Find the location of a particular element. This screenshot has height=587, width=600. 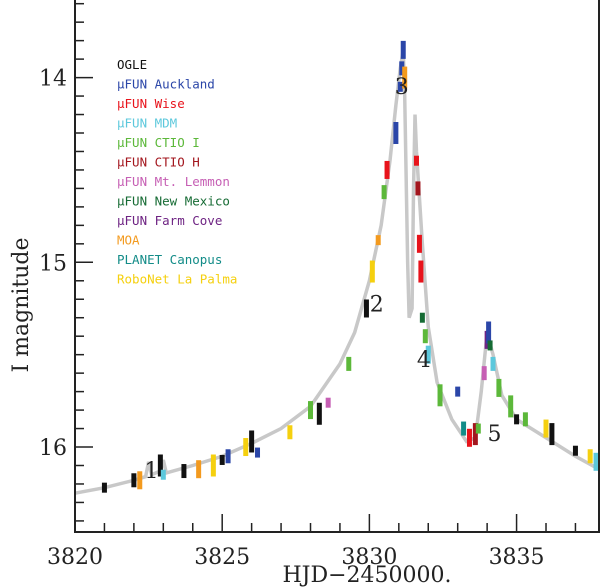

legend-entry: μFUN New Mexico is located at coordinates (173, 201).